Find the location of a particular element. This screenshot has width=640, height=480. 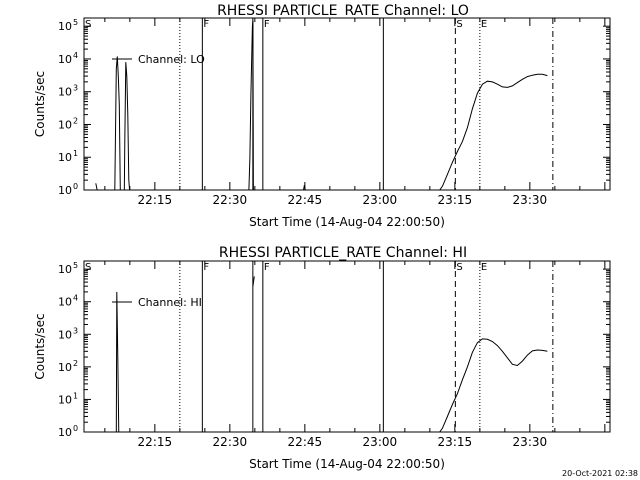

chart-title: RHESSI PARTICLE_RATE Channel: LO is located at coordinates (343, 11).